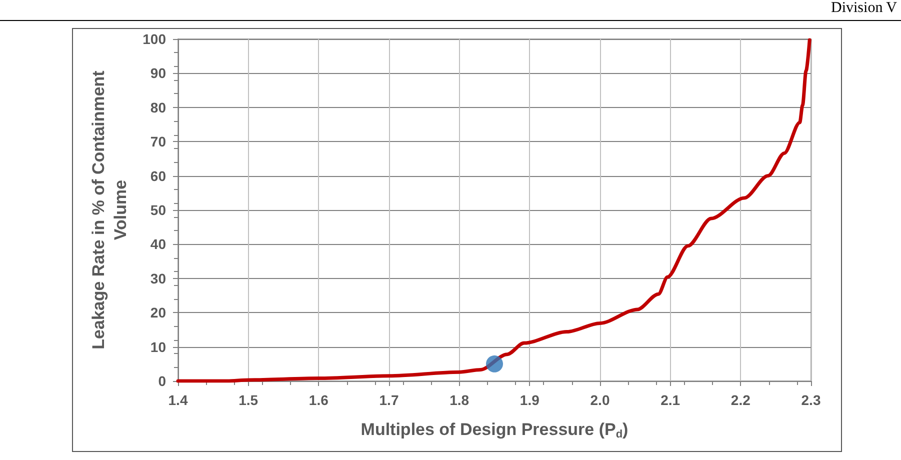  I want to click on y-tick-label: 20, so click(158, 312).